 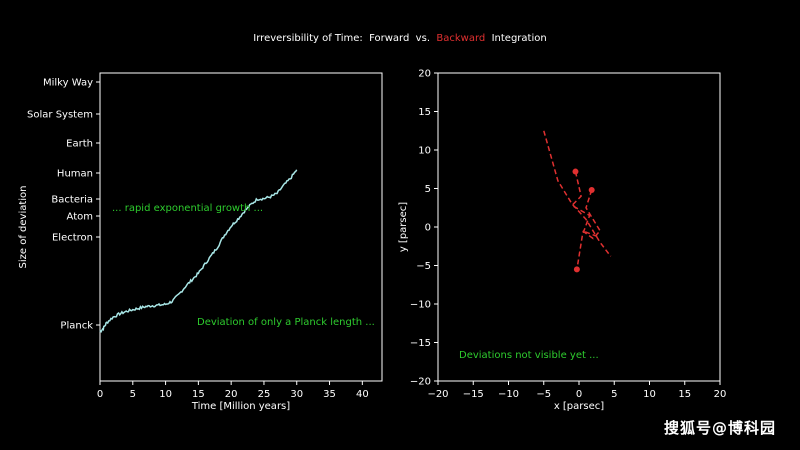 I want to click on title-integration-word: Integration, so click(x=519, y=38).